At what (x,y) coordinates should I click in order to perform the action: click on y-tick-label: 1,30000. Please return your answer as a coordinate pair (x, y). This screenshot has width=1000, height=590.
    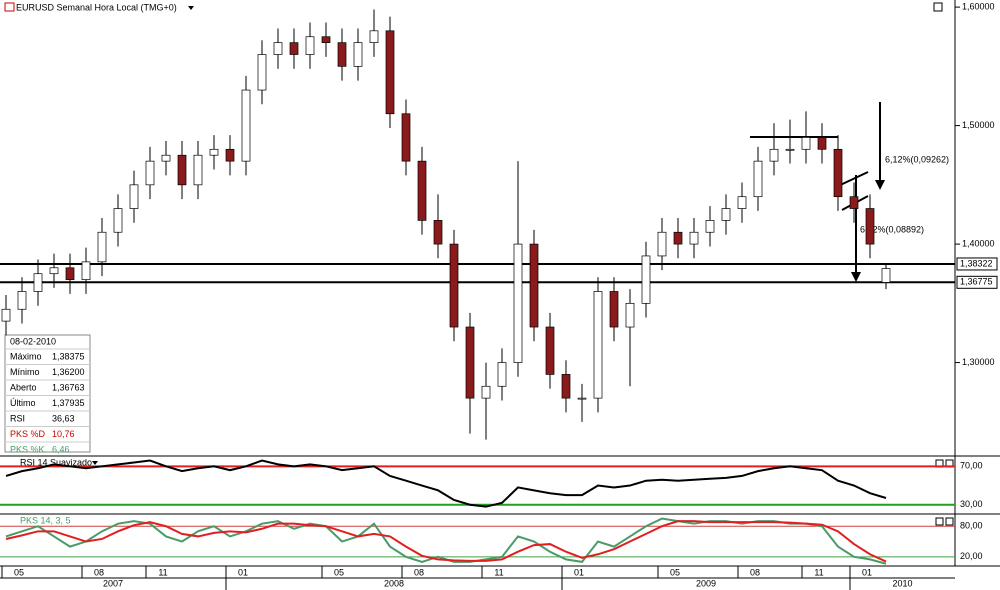
    Looking at the image, I should click on (978, 362).